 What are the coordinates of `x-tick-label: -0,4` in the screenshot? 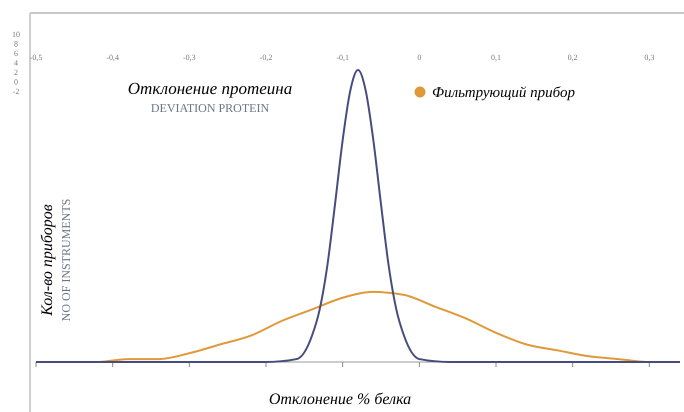 It's located at (113, 57).